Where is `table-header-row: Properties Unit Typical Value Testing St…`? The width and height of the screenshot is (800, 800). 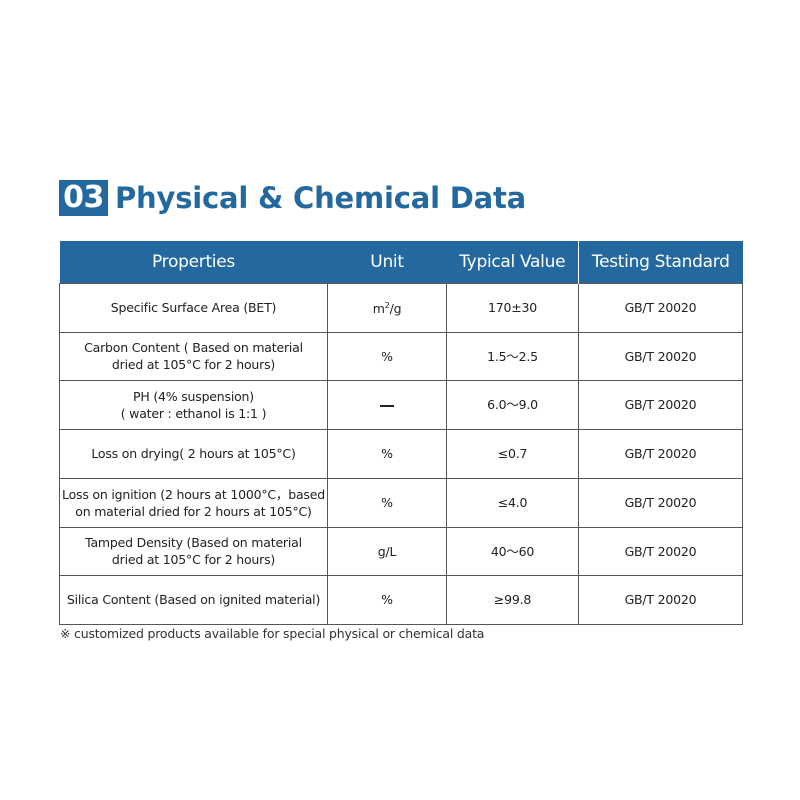
table-header-row: Properties Unit Typical Value Testing St… is located at coordinates (401, 262).